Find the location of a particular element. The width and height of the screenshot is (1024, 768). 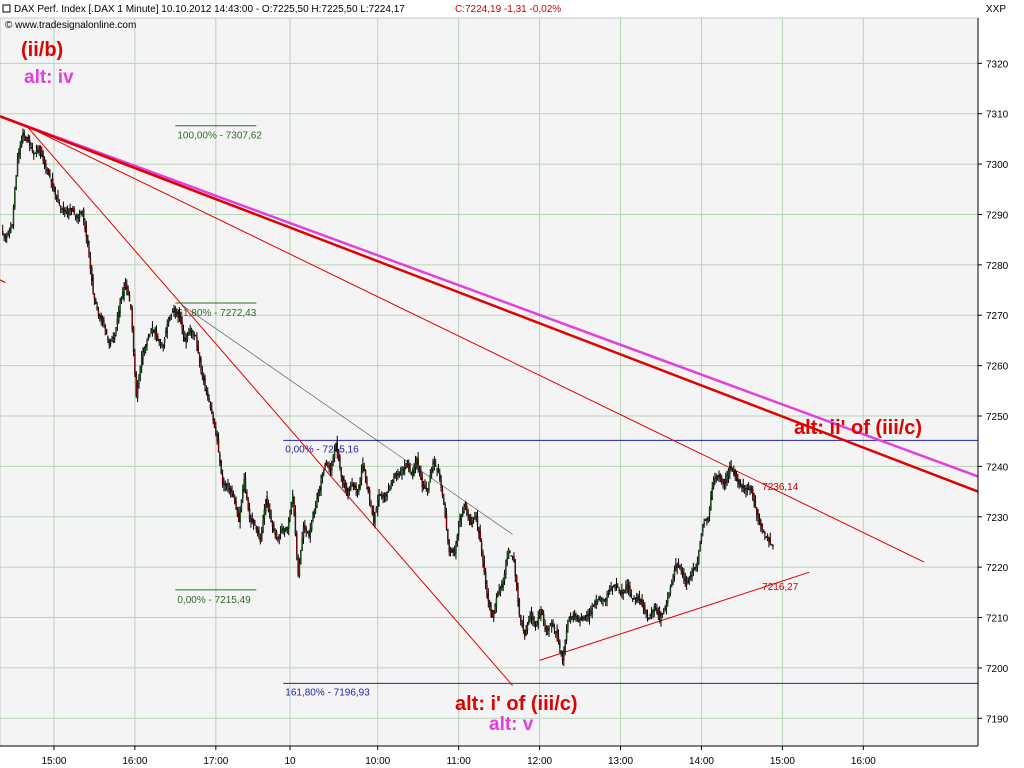

chart-change: C:7224,19 -1,31 -0,02% is located at coordinates (508, 9).